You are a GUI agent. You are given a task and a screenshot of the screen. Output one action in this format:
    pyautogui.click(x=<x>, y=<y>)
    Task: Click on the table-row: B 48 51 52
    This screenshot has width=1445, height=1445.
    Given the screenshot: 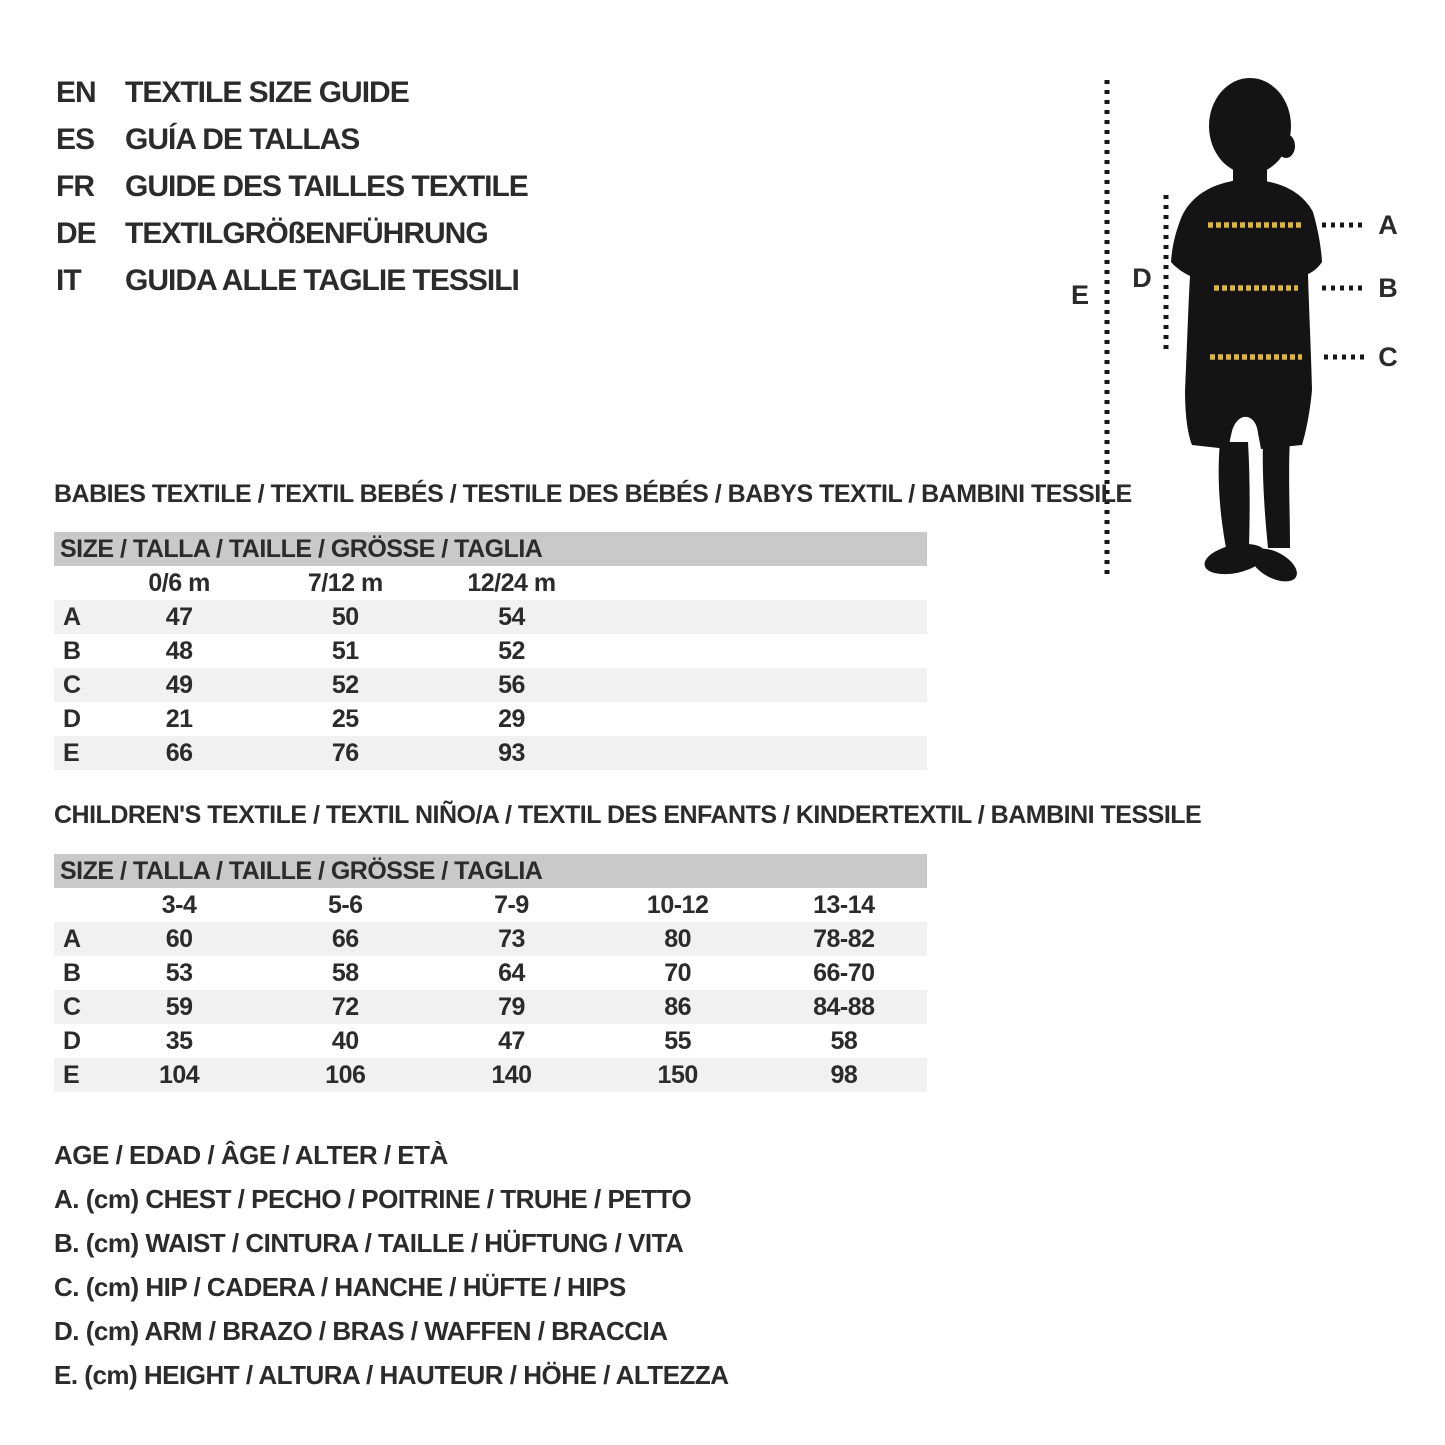 What is the action you would take?
    pyautogui.click(x=490, y=651)
    